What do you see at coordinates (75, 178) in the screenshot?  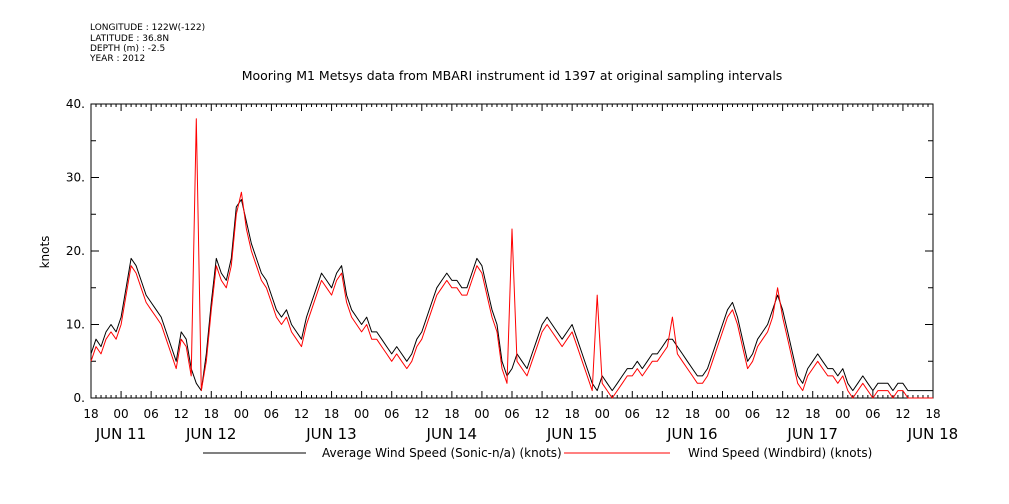 I see `y-tick-label: 30.` at bounding box center [75, 178].